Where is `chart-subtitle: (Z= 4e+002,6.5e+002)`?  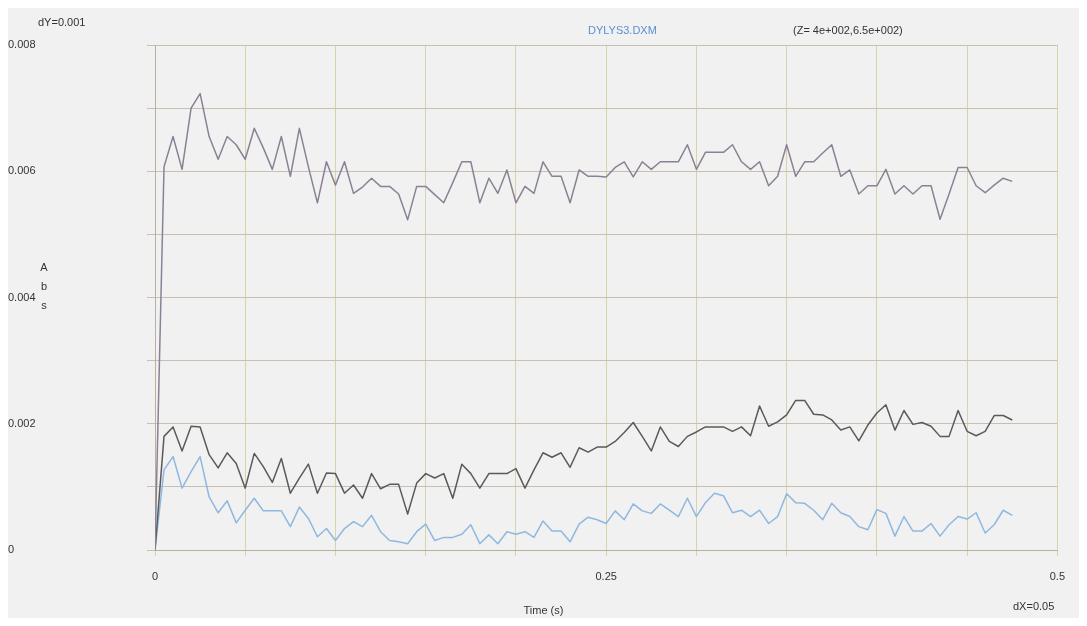 chart-subtitle: (Z= 4e+002,6.5e+002) is located at coordinates (848, 30).